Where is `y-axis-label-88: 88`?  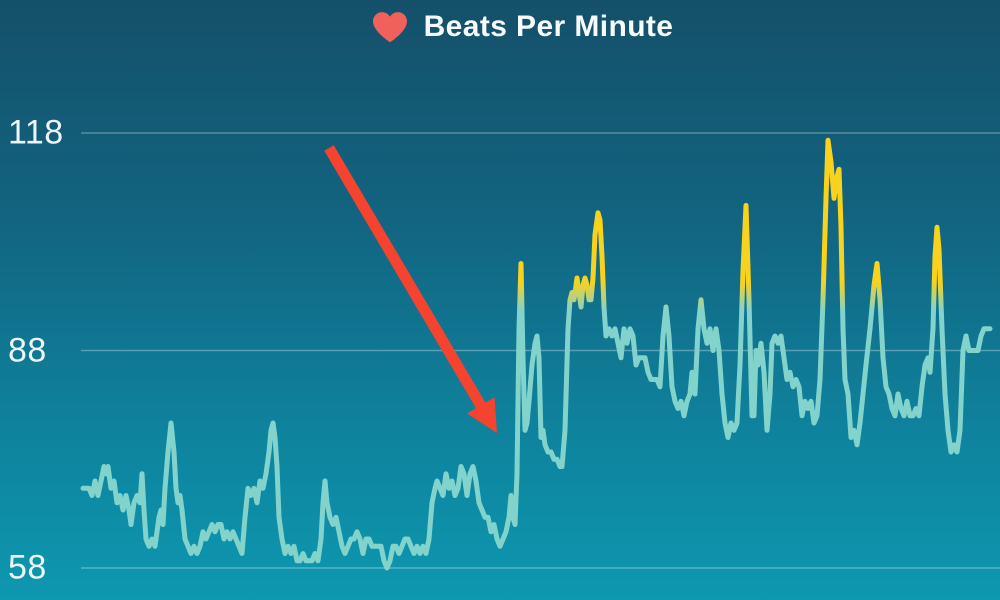
y-axis-label-88: 88 is located at coordinates (27, 350).